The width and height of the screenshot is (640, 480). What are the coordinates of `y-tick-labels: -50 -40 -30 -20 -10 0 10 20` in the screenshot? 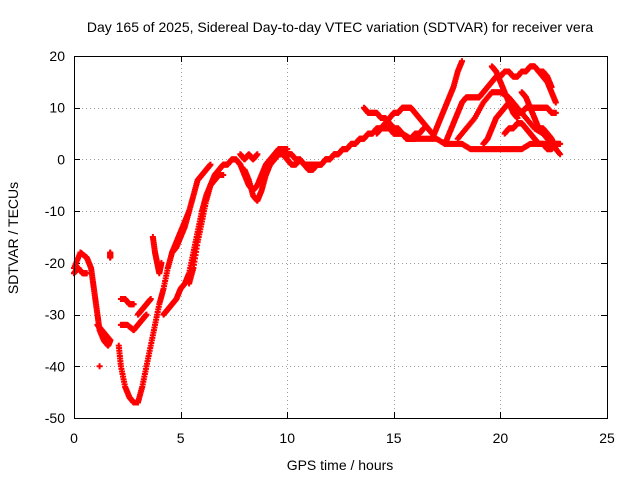 It's located at (55, 237).